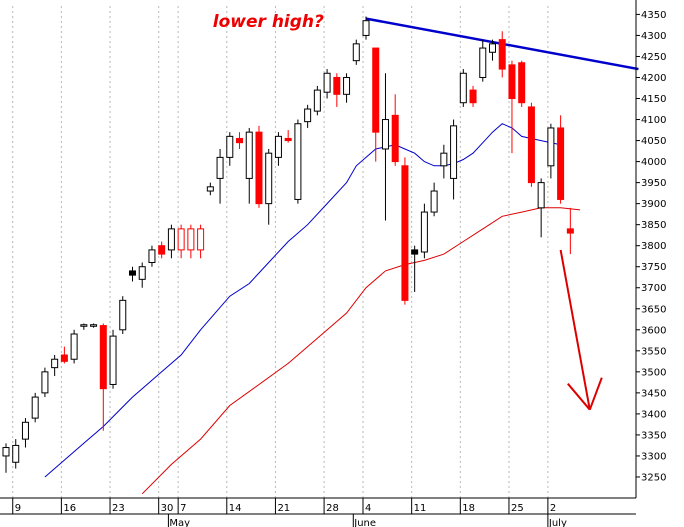  I want to click on y-tick-label: 3600, so click(653, 330).